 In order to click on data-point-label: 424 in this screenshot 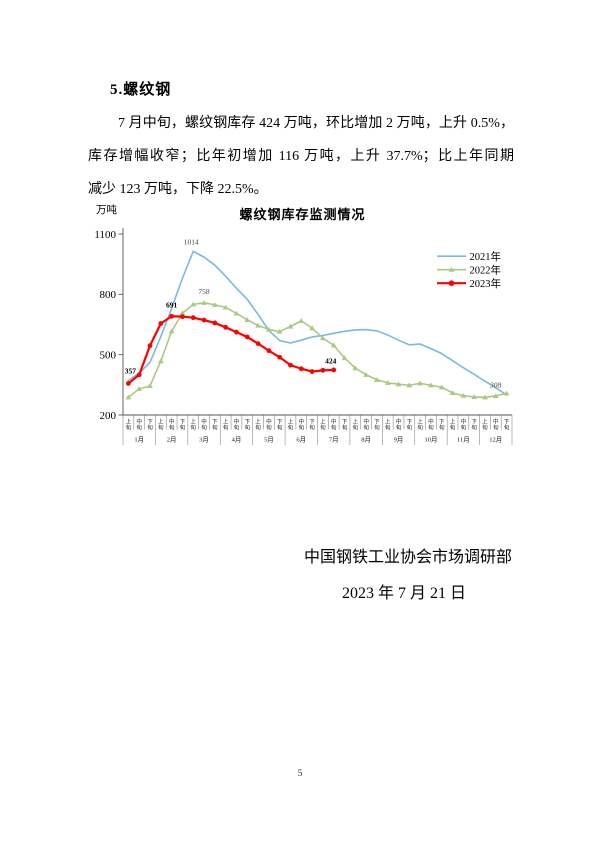, I will do `click(331, 360)`.